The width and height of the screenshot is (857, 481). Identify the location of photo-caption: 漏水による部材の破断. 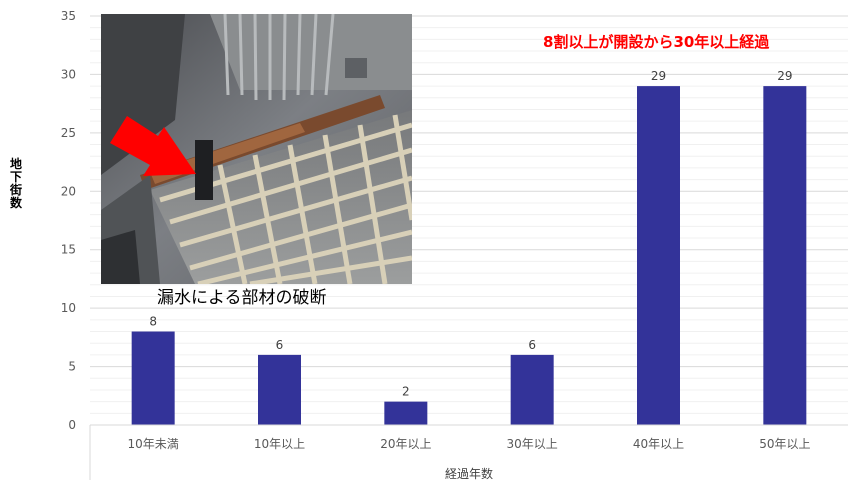
(242, 298).